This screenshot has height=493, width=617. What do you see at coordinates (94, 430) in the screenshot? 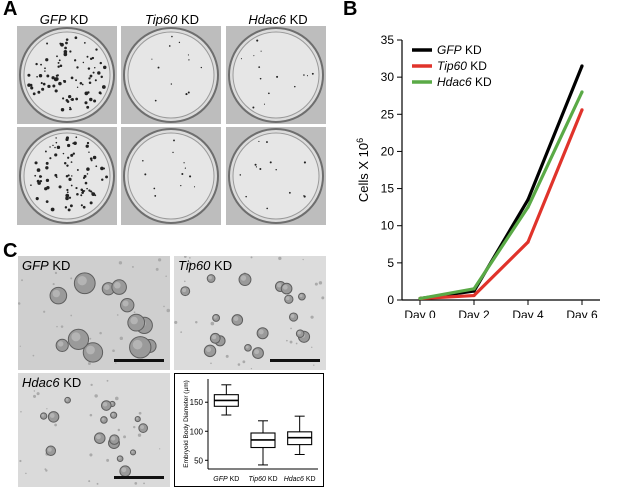
I see `micrograph-hdac6: Hdac6 KD` at bounding box center [94, 430].